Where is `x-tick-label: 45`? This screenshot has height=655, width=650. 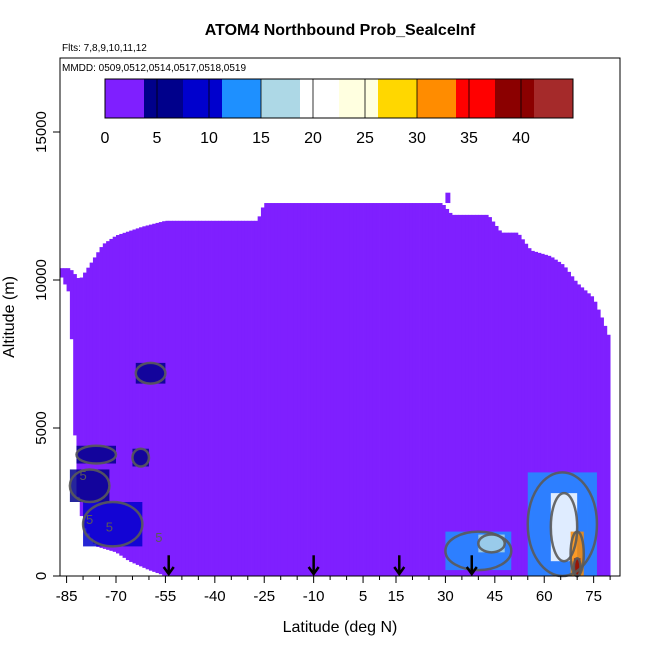 x-tick-label: 45 is located at coordinates (494, 596).